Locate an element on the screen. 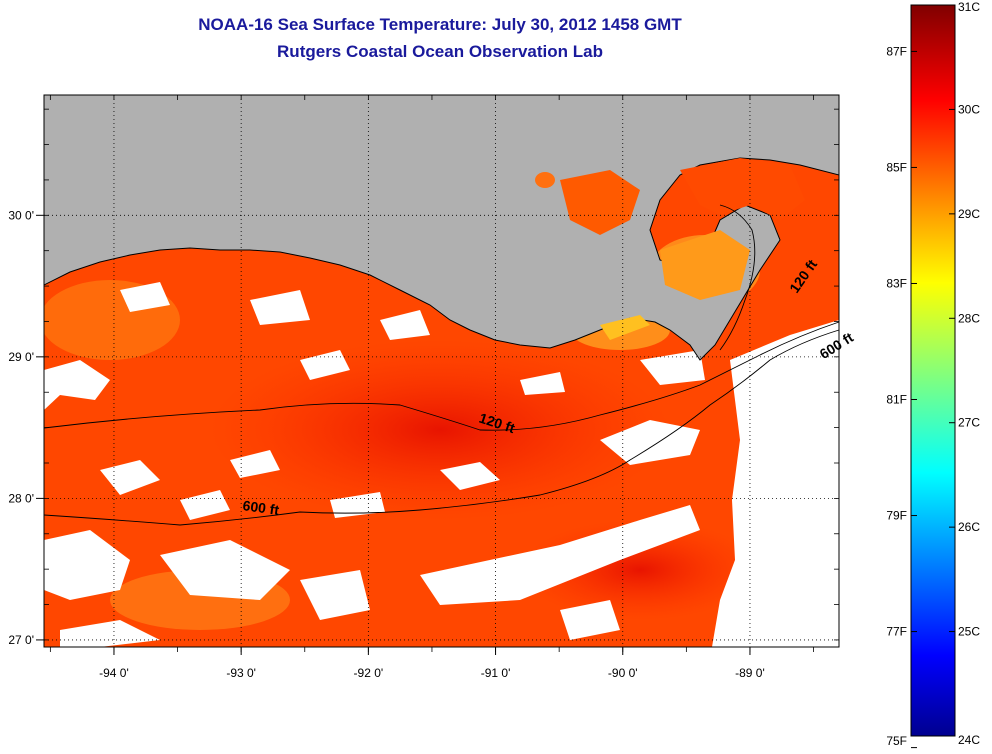 The width and height of the screenshot is (992, 754). lat-tick-label: 30 0' is located at coordinates (21, 215).